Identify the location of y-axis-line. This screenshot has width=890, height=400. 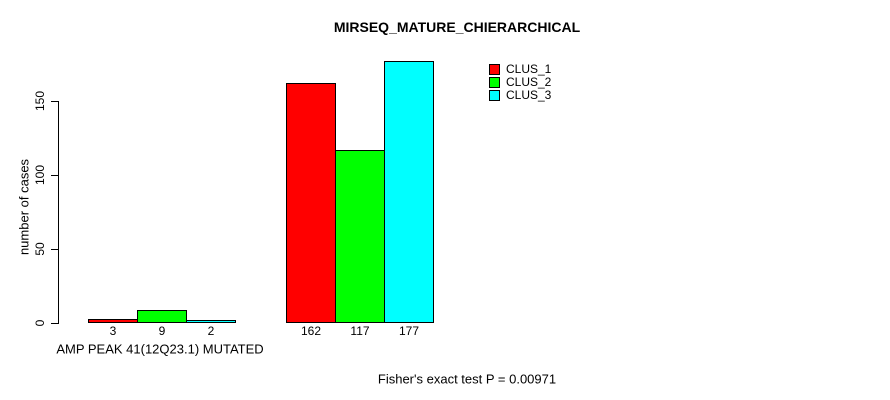
(58, 212).